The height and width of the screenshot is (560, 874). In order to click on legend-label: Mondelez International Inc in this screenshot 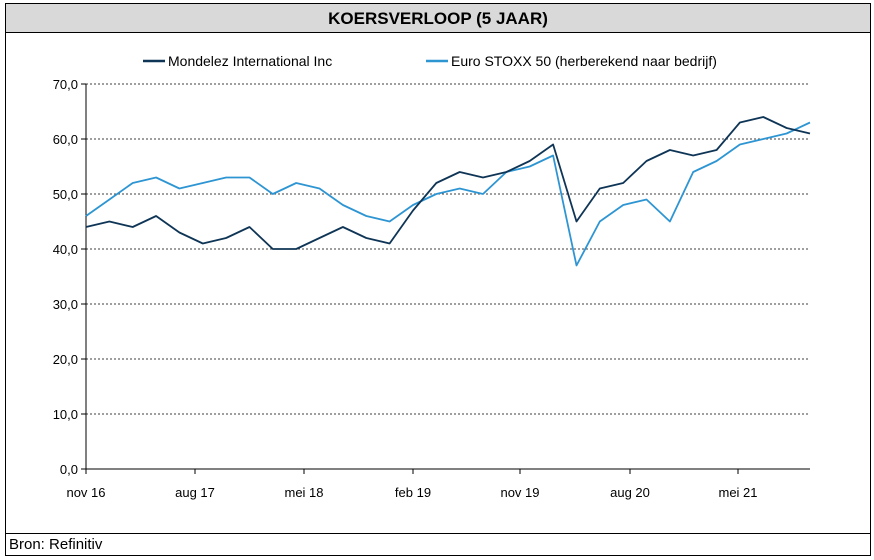, I will do `click(250, 61)`.